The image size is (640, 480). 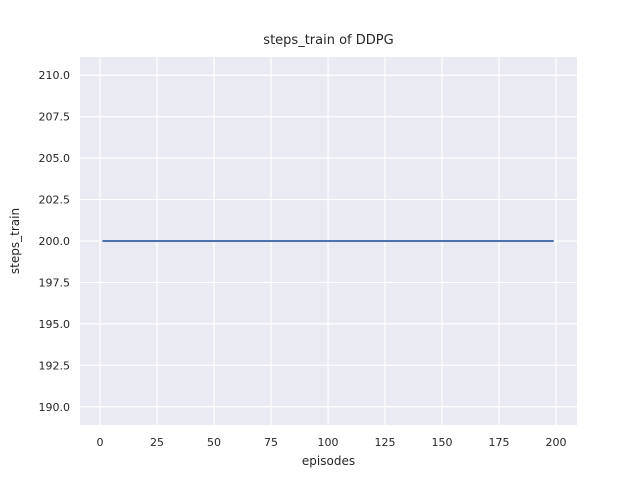 What do you see at coordinates (15, 241) in the screenshot?
I see `y-axis-label: steps_train` at bounding box center [15, 241].